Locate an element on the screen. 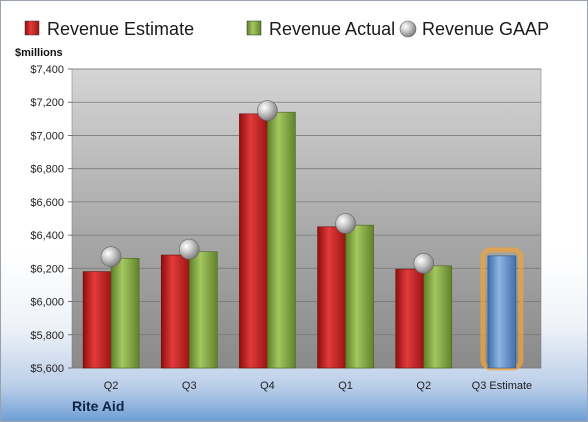  y-tick-label: $6,400 is located at coordinates (47, 236).